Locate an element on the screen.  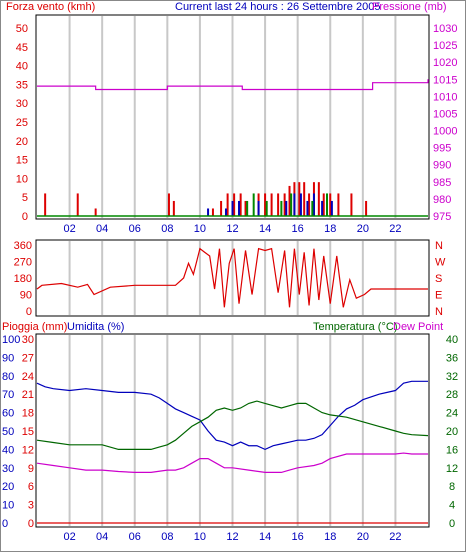
y-tick-label: 270 is located at coordinates (23, 263).